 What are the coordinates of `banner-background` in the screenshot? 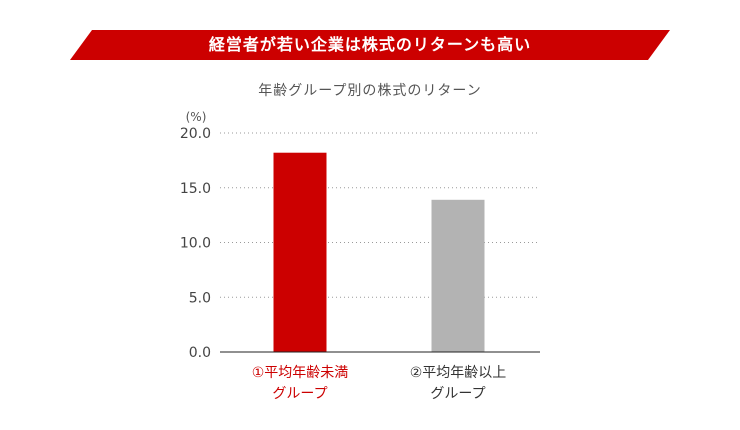 It's located at (370, 45).